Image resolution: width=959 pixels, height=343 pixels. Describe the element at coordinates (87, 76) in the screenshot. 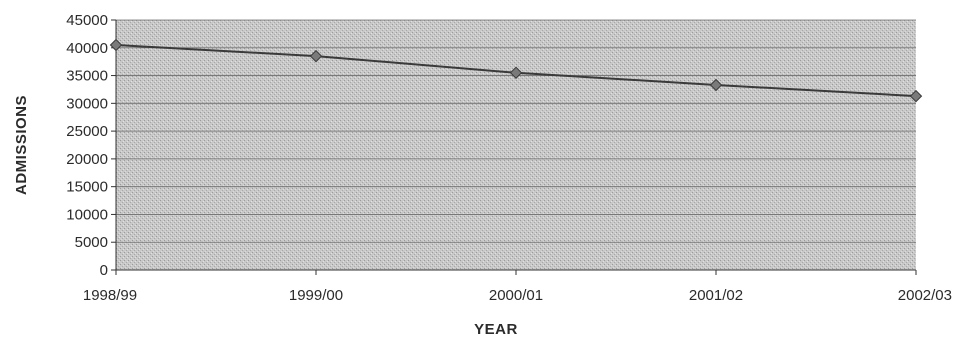

I see `y-tick-label-7: 35000` at that location.